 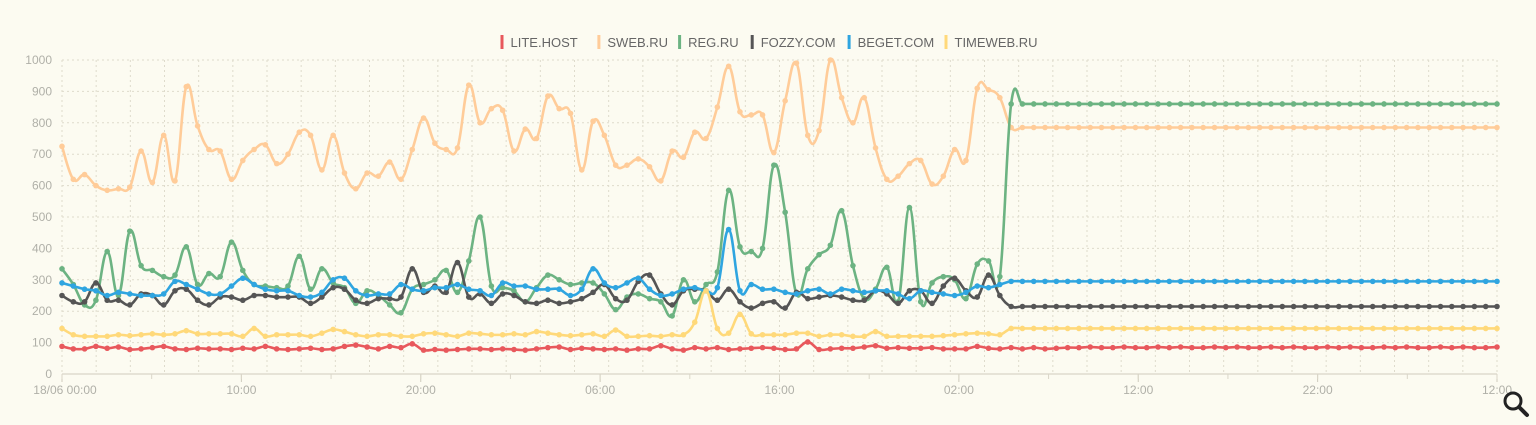 I want to click on y-tick-label: 1000, so click(x=38, y=60).